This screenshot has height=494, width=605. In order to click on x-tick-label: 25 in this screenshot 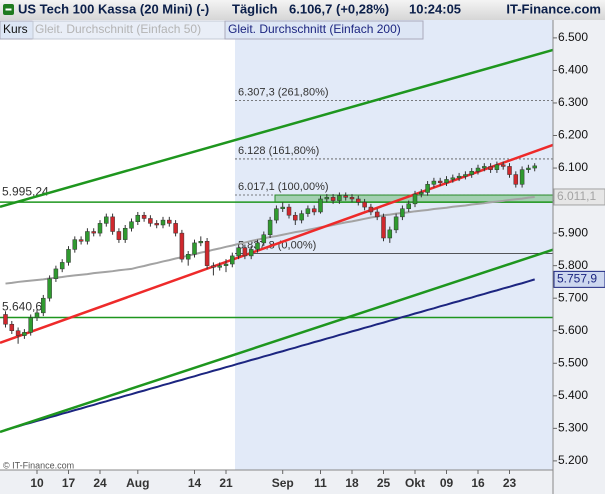, I will do `click(384, 483)`.